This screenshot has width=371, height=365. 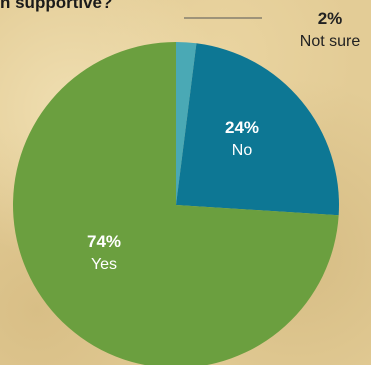 What do you see at coordinates (104, 264) in the screenshot?
I see `slice-category-label: Yes` at bounding box center [104, 264].